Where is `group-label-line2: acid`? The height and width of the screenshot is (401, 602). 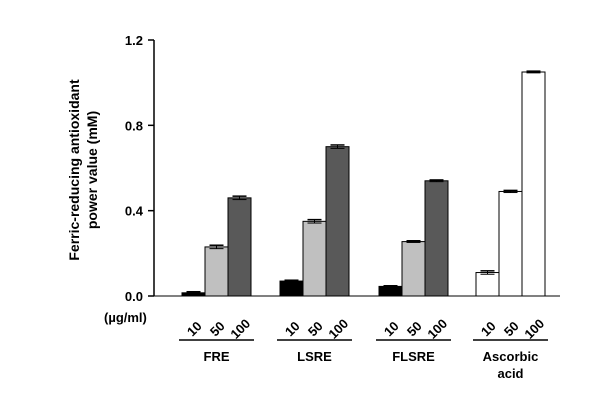 group-label-line2: acid is located at coordinates (510, 373).